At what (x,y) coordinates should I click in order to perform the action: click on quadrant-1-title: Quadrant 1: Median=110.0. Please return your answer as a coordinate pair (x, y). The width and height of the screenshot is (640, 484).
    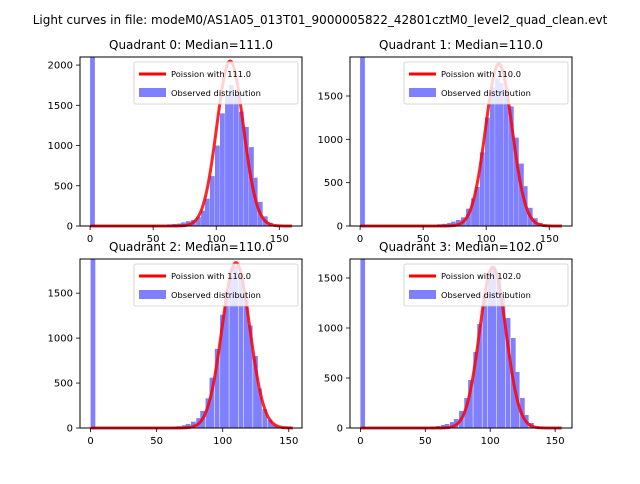
    Looking at the image, I should click on (461, 45).